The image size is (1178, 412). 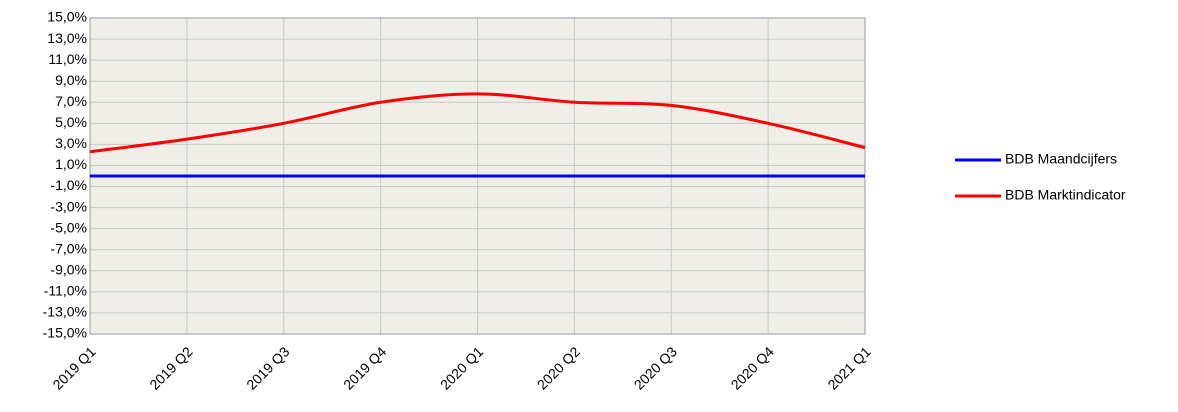 I want to click on x-tick-label: 2020 Q2, so click(x=558, y=367).